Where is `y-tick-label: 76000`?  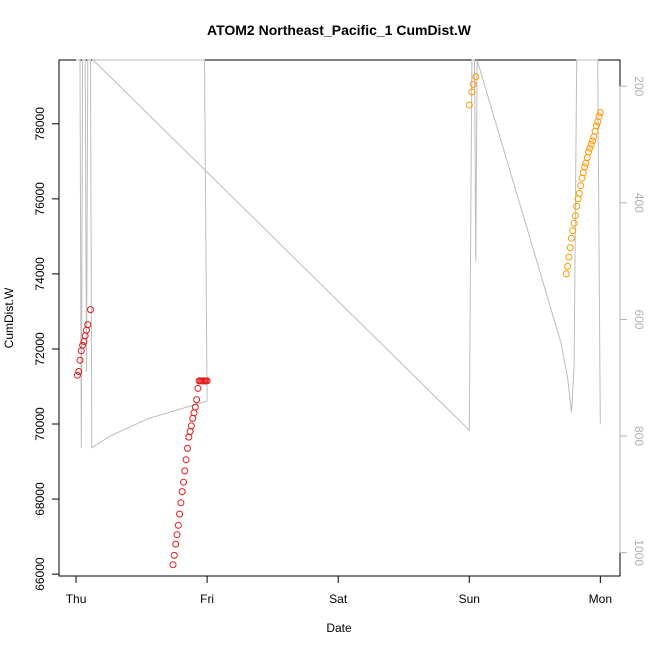
y-tick-label: 76000 is located at coordinates (40, 199).